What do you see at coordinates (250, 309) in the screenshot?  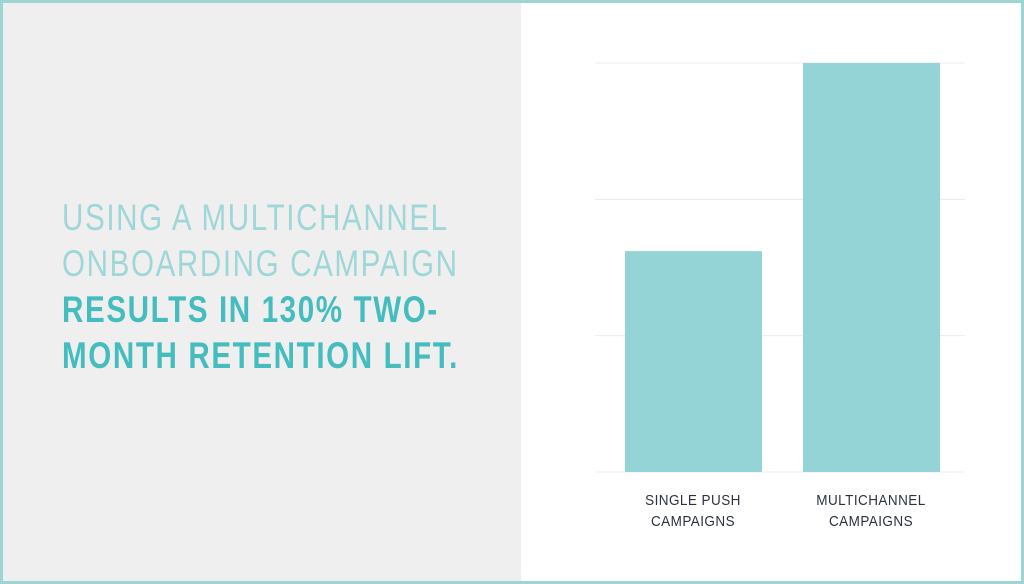 I see `headline-line-emphasis: RESULTS IN 130% TWO-` at bounding box center [250, 309].